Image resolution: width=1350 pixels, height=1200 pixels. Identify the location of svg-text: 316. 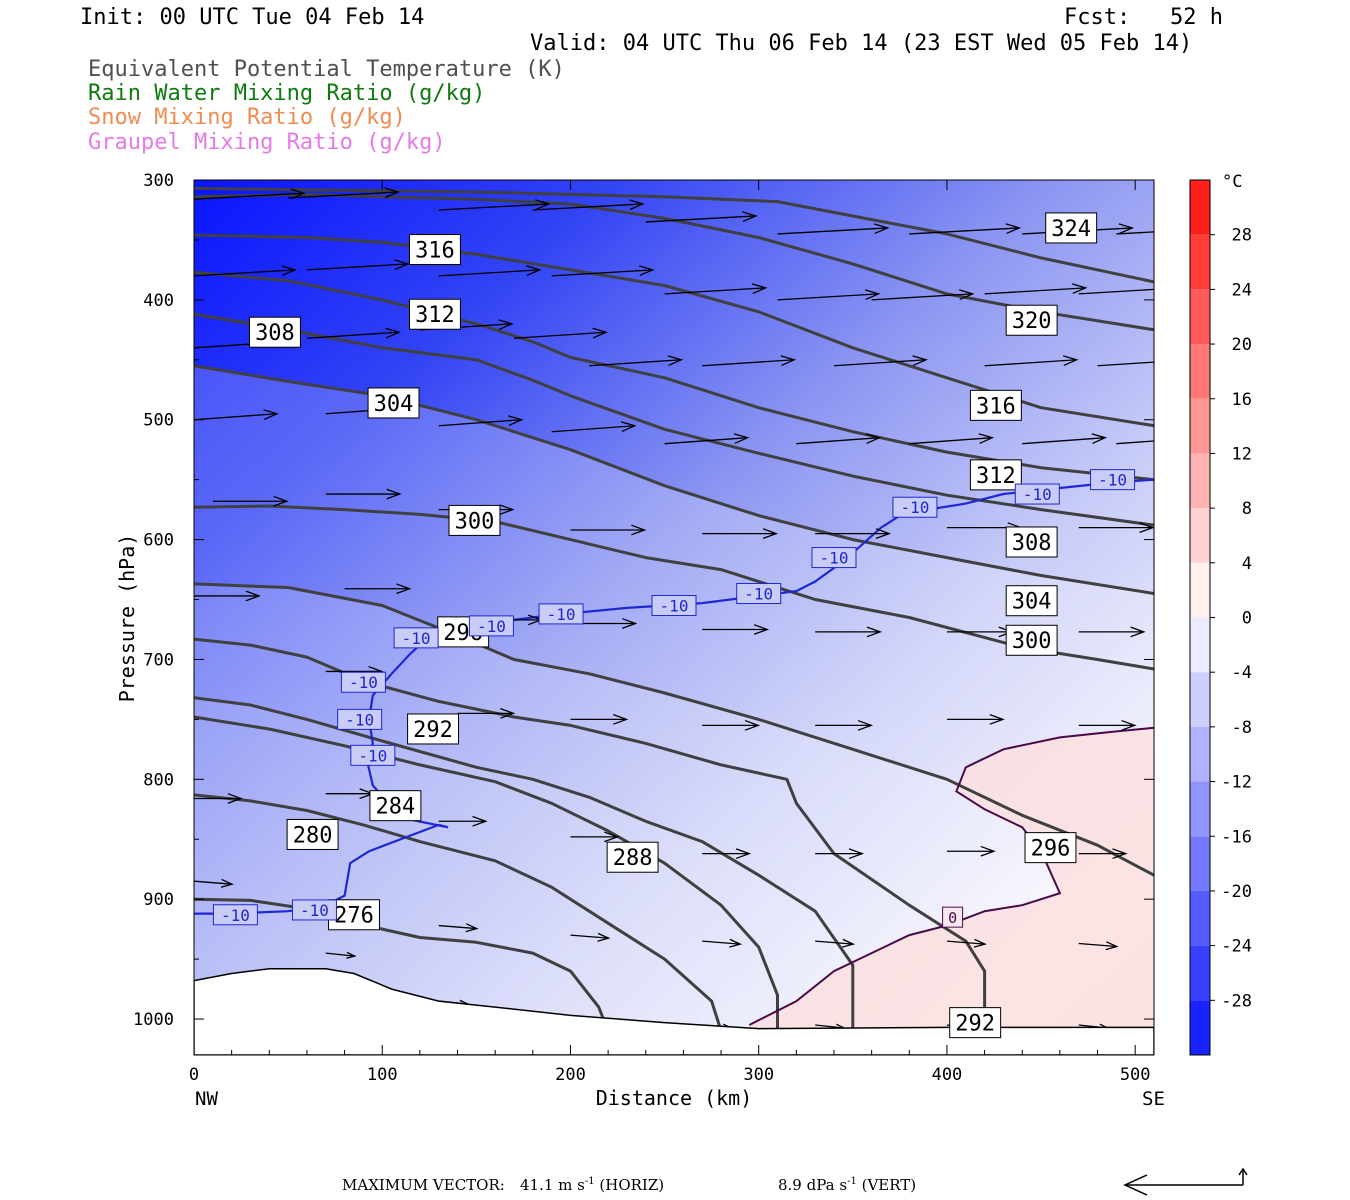
(435, 250).